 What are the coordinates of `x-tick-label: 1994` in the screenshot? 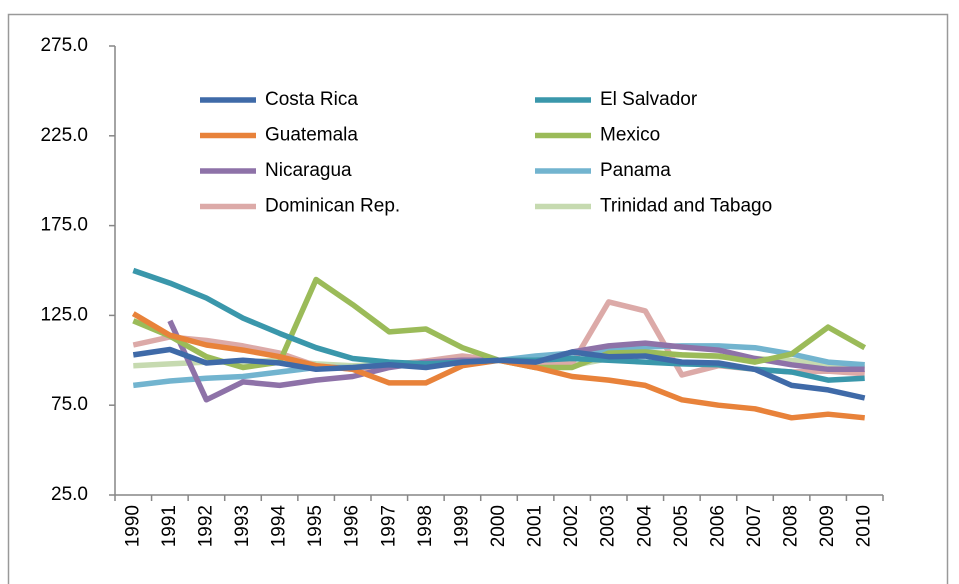 It's located at (279, 526).